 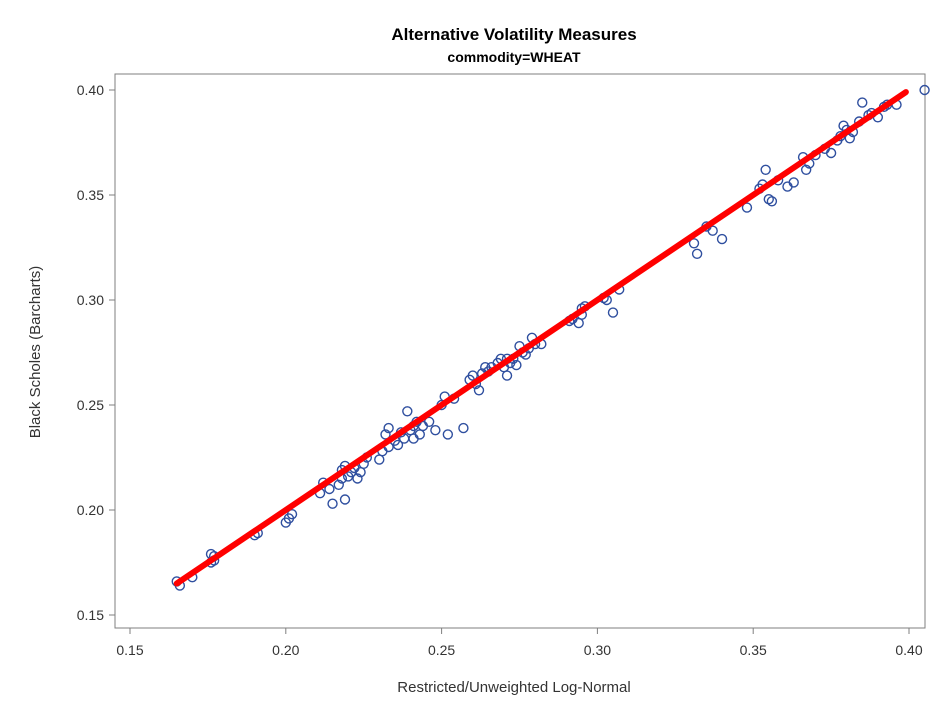 I want to click on x-tick-label: 0.40, so click(x=908, y=650).